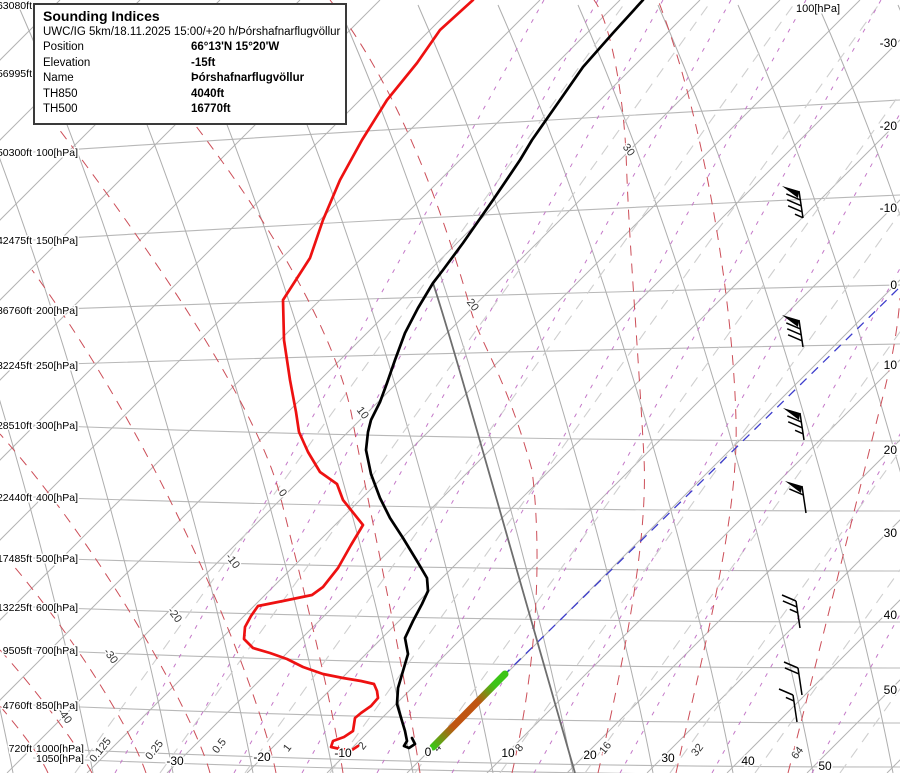 The height and width of the screenshot is (773, 900). What do you see at coordinates (889, 126) in the screenshot?
I see `right-temp-label: -20` at bounding box center [889, 126].